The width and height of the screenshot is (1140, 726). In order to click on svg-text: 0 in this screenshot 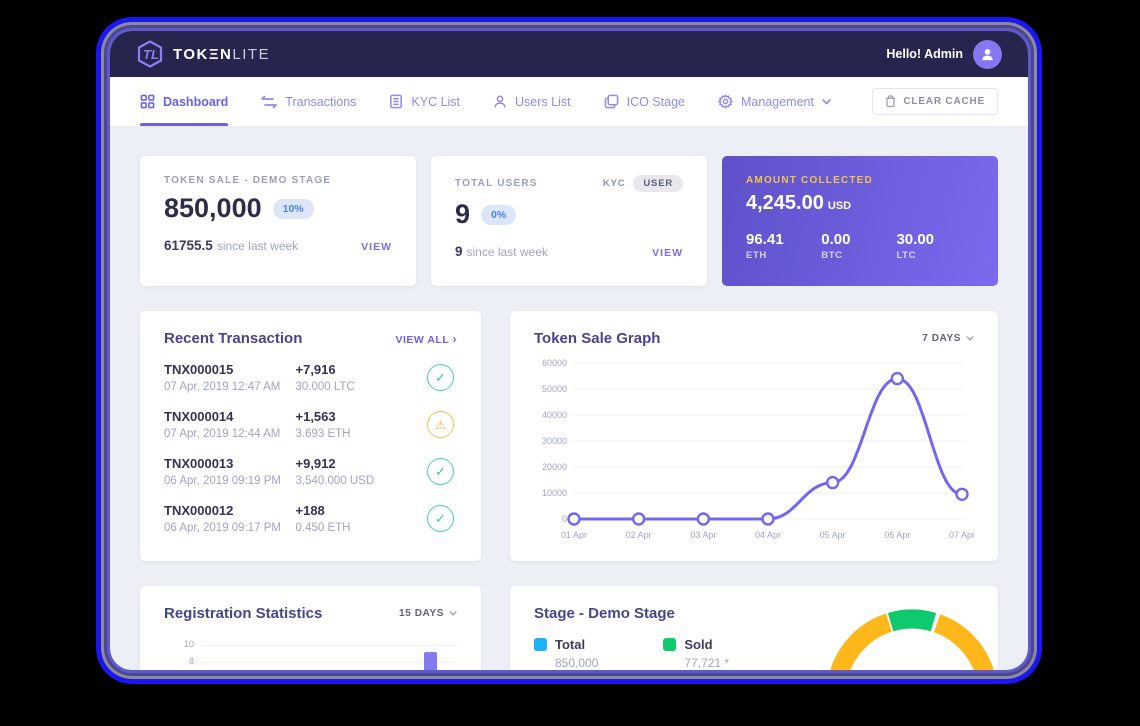, I will do `click(564, 519)`.